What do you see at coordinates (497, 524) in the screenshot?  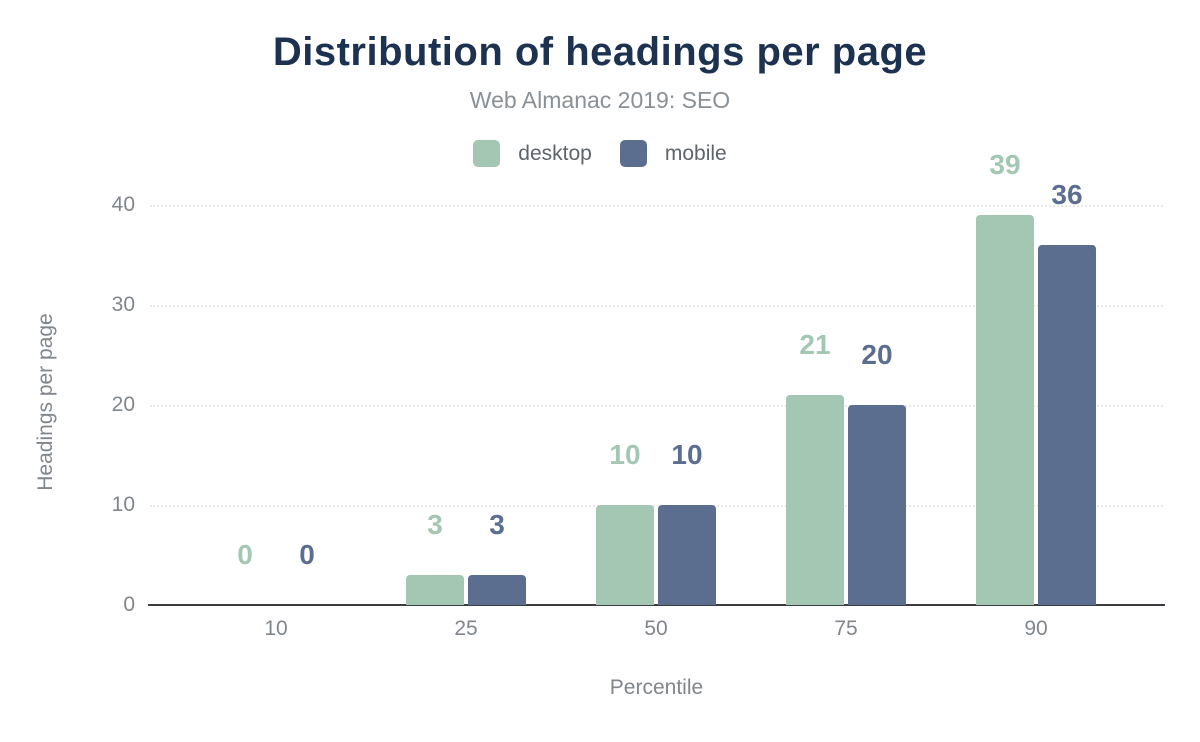 I see `value-label-mobile-p25: 3` at bounding box center [497, 524].